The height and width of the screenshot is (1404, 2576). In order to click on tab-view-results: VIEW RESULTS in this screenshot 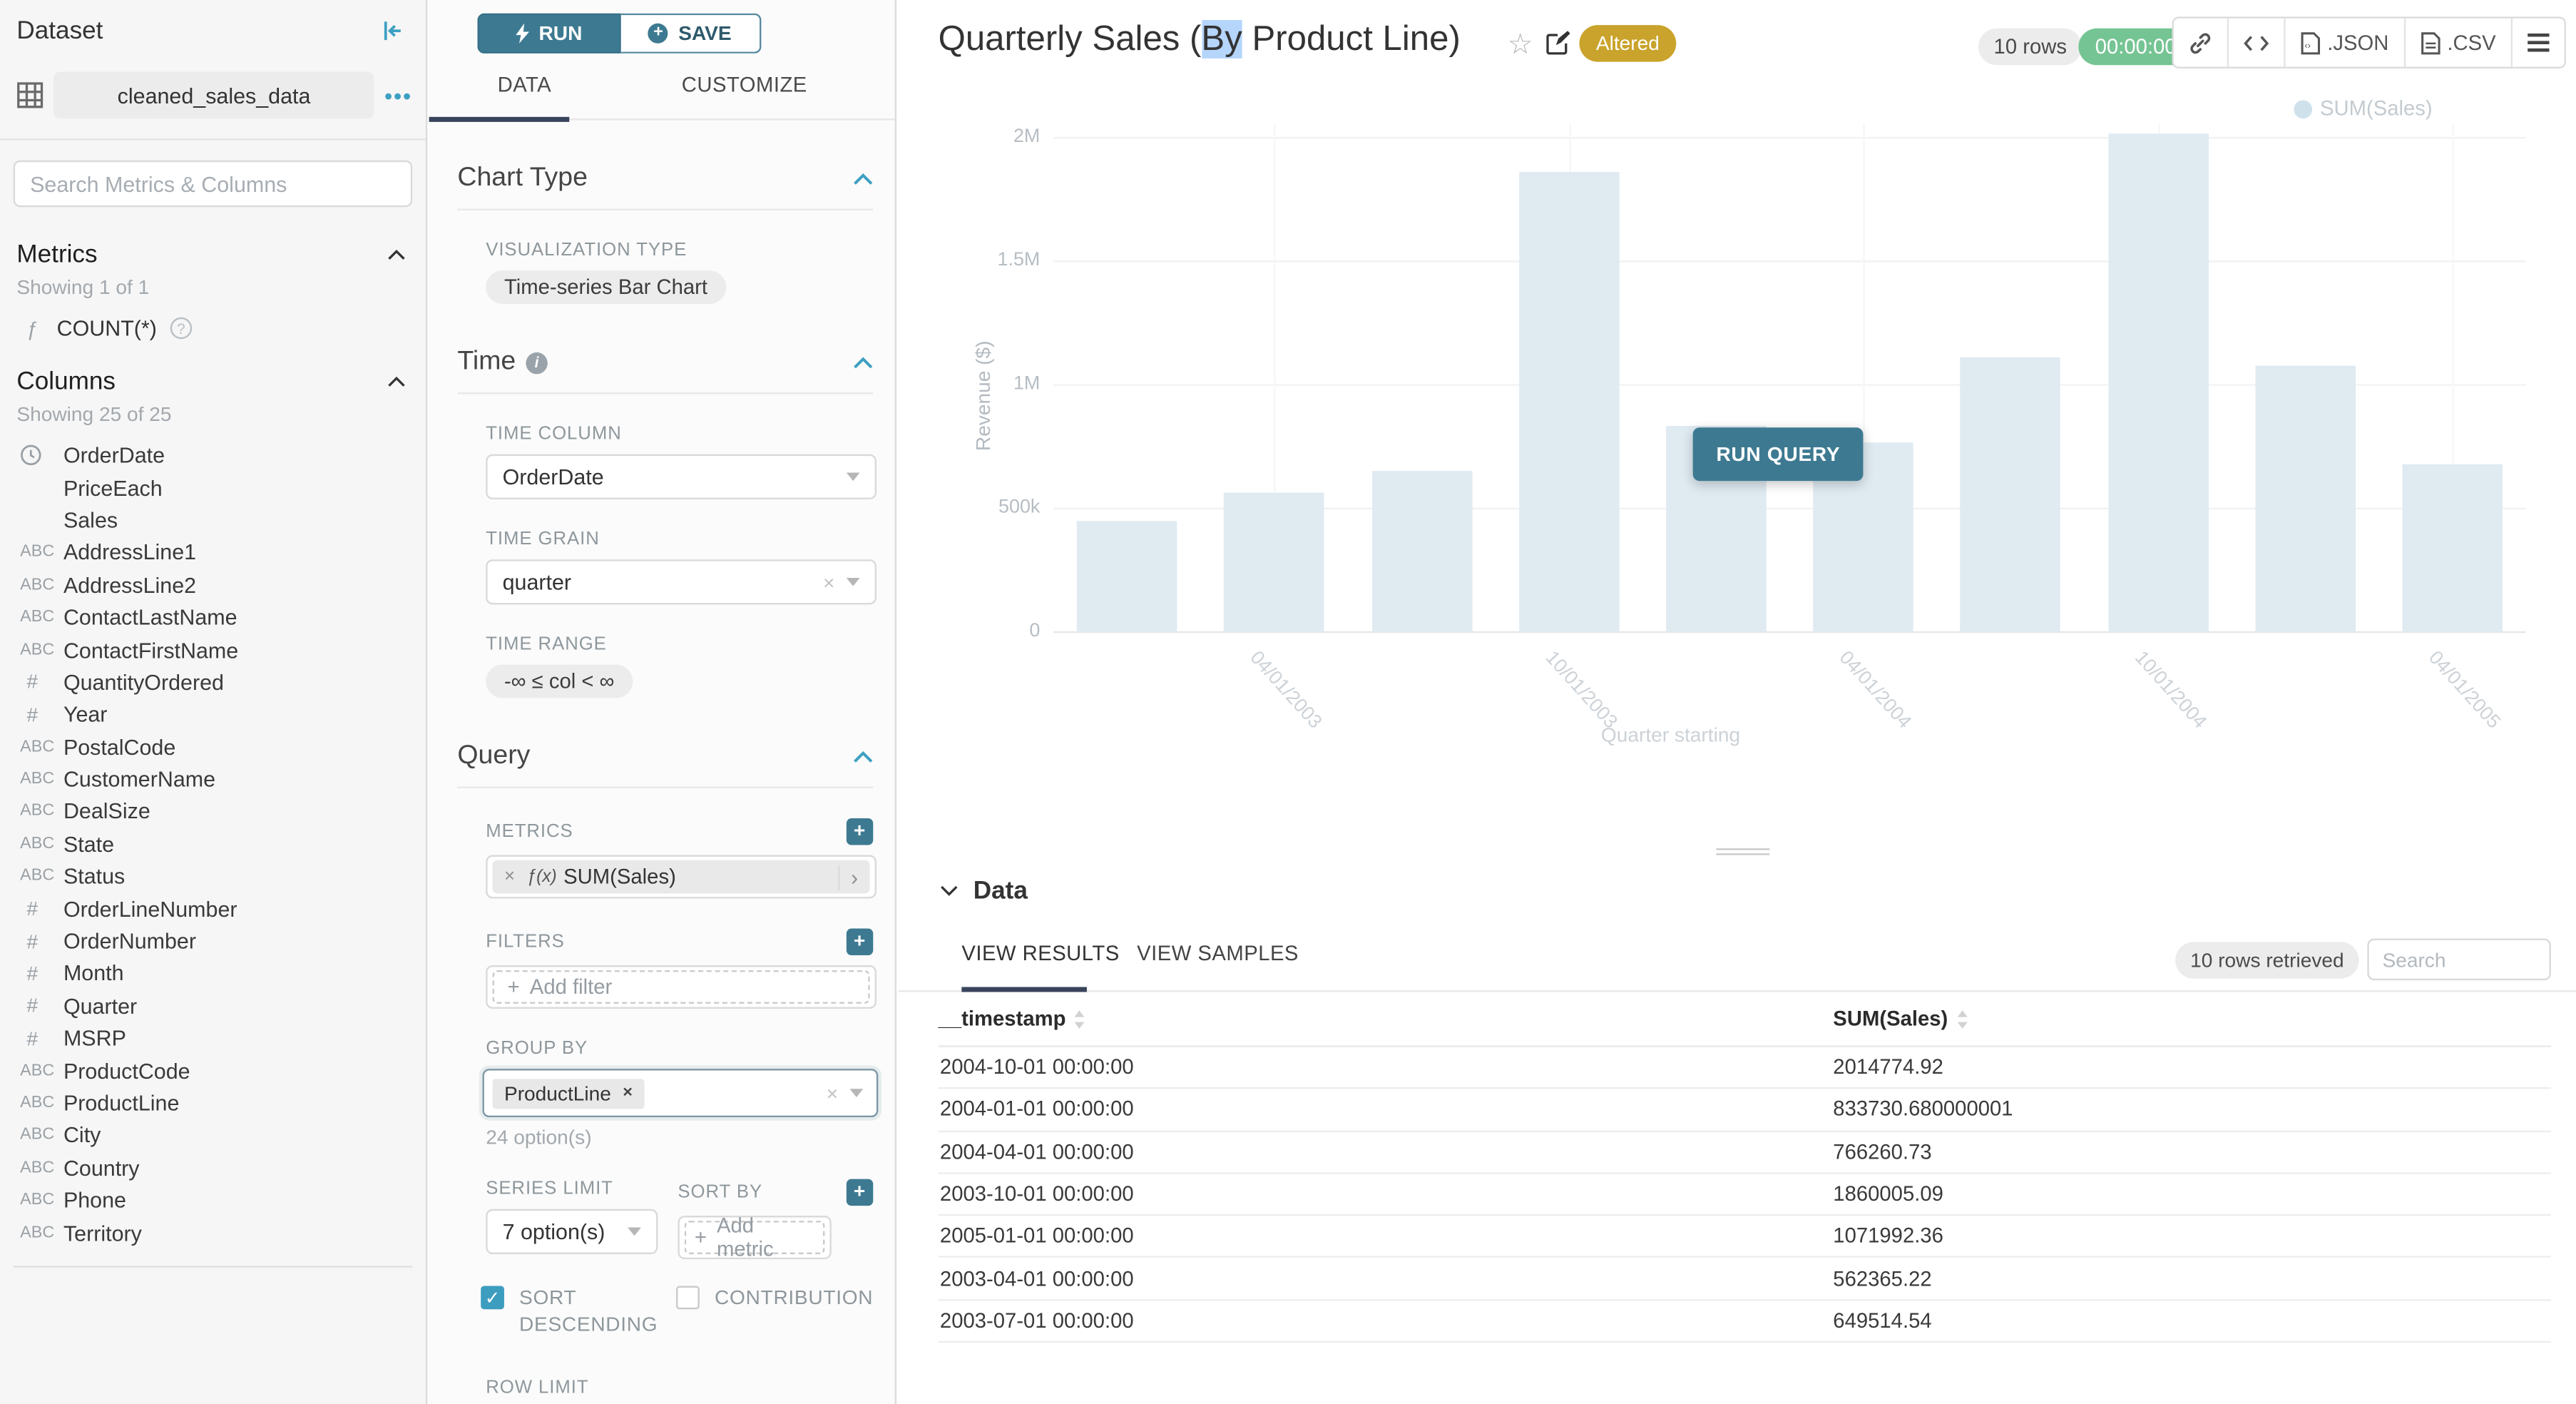, I will do `click(1041, 954)`.